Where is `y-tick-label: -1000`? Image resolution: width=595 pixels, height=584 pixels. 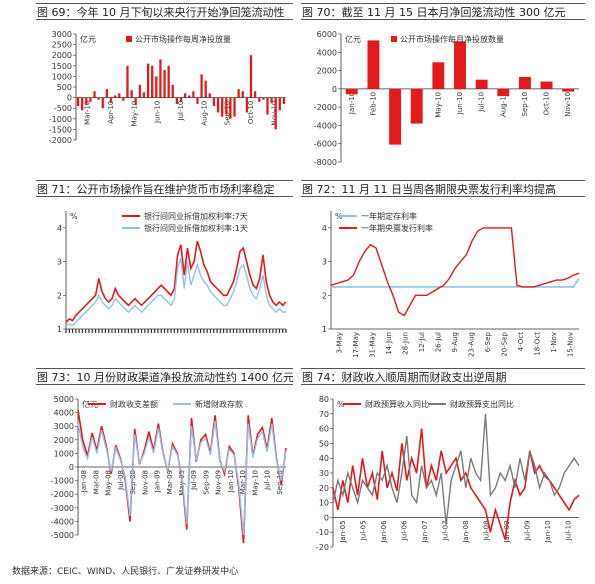 y-tick-label: -1000 is located at coordinates (62, 481).